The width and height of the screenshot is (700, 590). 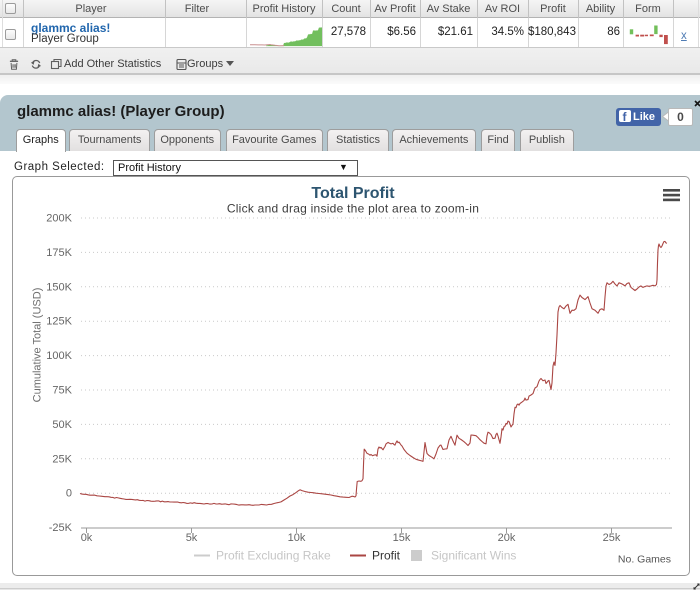 I want to click on svg-text: 0, so click(x=69, y=494).